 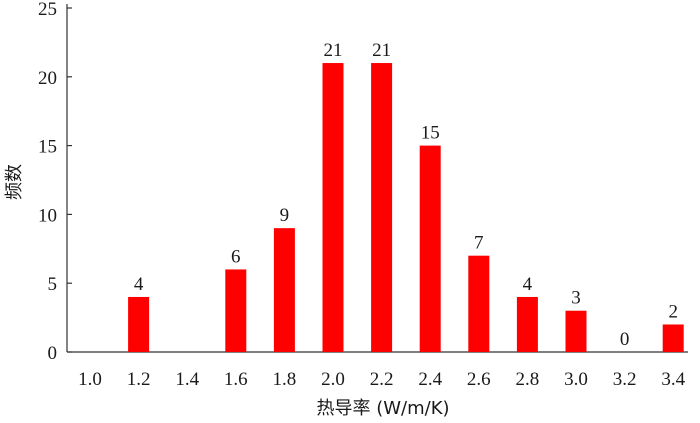 I want to click on bar-1.2, so click(x=139, y=324).